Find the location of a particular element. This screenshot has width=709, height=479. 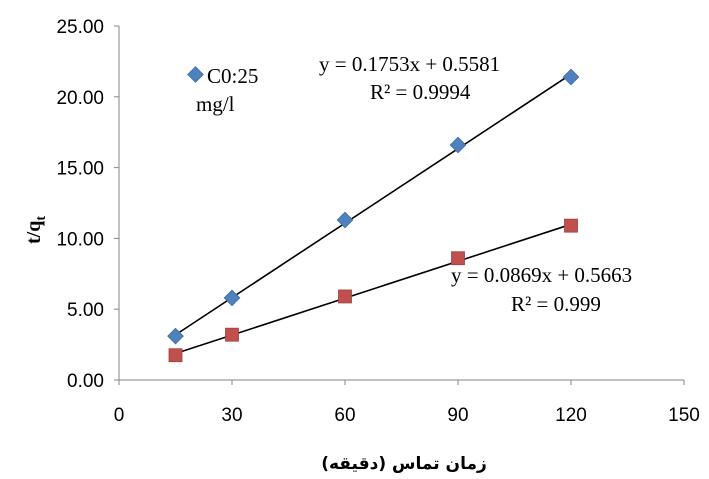

legend-marker-diamond is located at coordinates (195, 74).